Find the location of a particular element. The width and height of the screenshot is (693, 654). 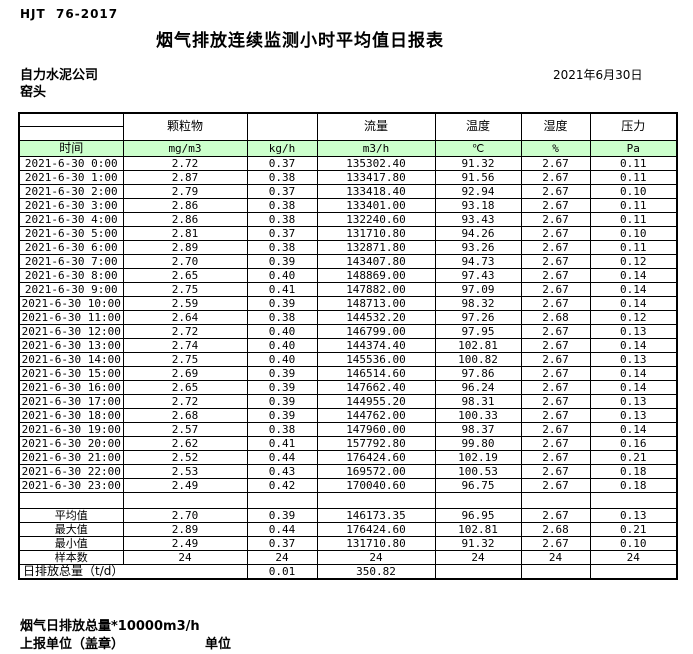

value-cell: 93.18 is located at coordinates (478, 205).